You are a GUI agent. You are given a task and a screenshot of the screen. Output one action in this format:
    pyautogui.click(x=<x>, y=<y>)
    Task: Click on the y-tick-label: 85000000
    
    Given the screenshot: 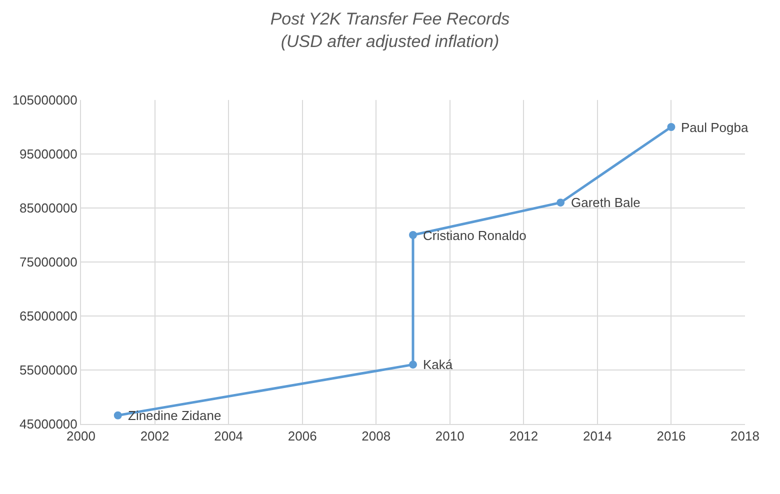 What is the action you would take?
    pyautogui.click(x=49, y=208)
    